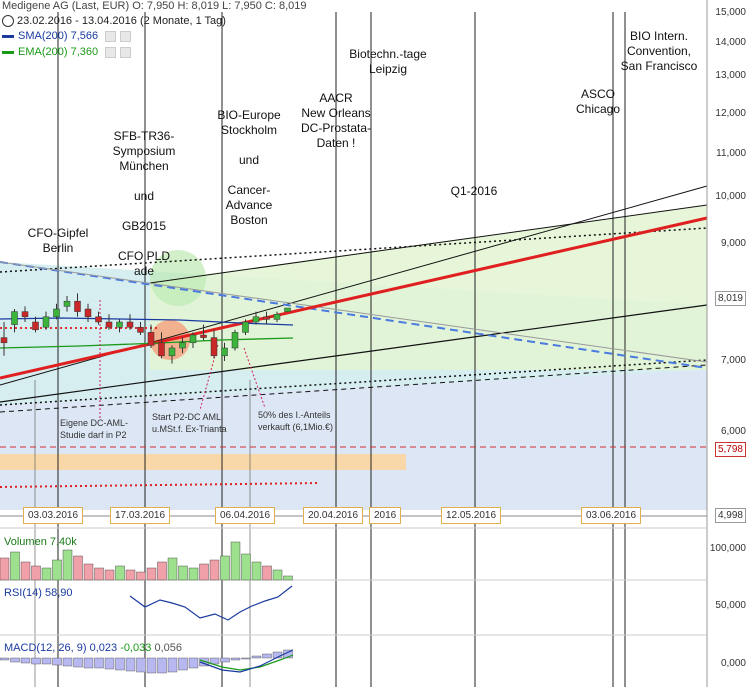 The width and height of the screenshot is (746, 687). What do you see at coordinates (94, 429) in the screenshot?
I see `annotation-dcaml: Eigene DC-AML- Studie darf in P2` at bounding box center [94, 429].